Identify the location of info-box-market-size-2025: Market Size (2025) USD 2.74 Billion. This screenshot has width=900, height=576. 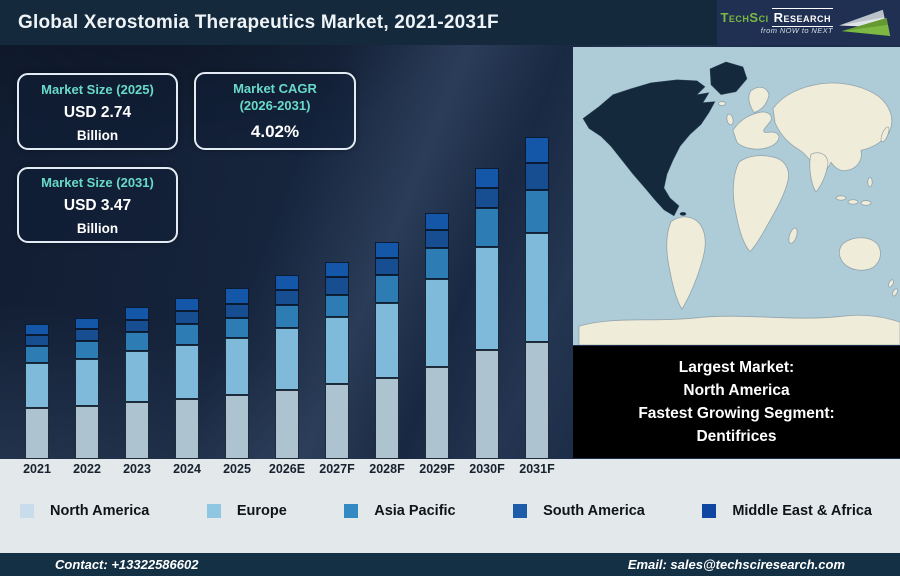
(97, 111).